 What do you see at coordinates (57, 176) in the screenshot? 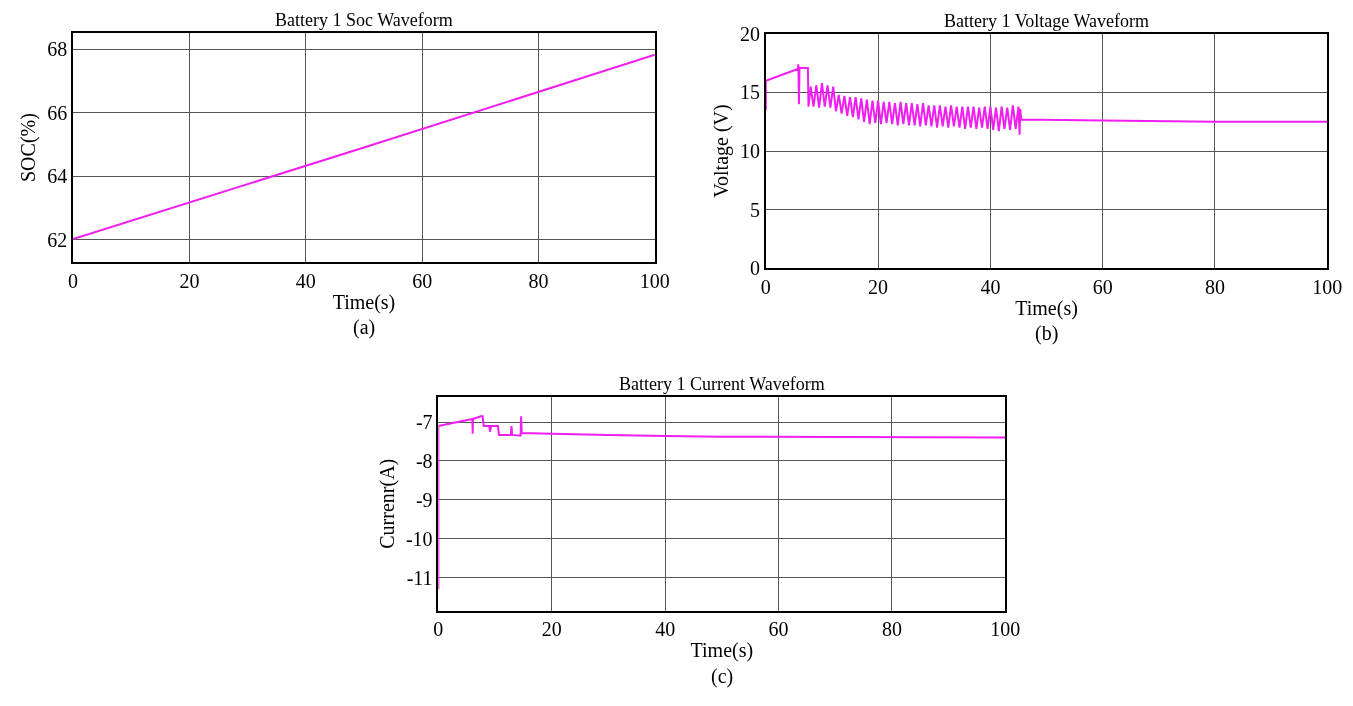
I see `y-tick-label: 64` at bounding box center [57, 176].